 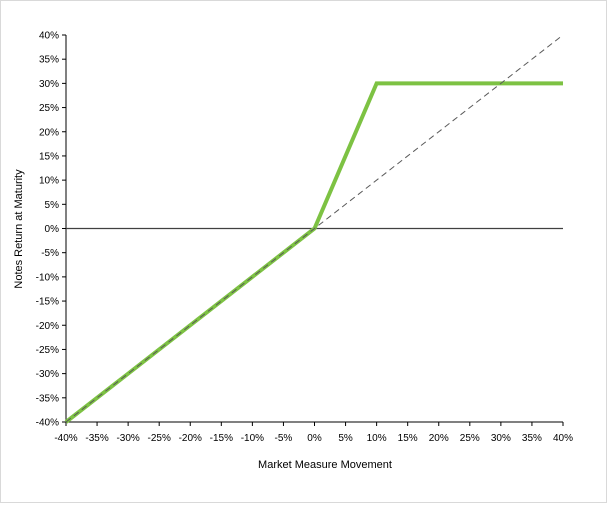 What do you see at coordinates (50, 253) in the screenshot?
I see `y-tick-label: -5%` at bounding box center [50, 253].